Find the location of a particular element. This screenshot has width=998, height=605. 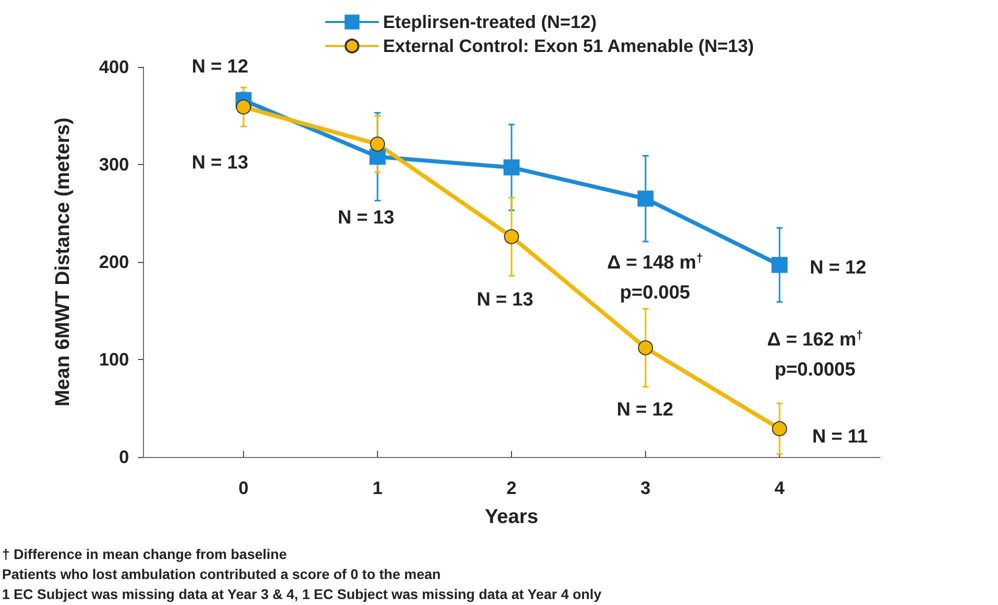

legend-label: External Control: Exon 51 Amenable (N=13) is located at coordinates (568, 46).